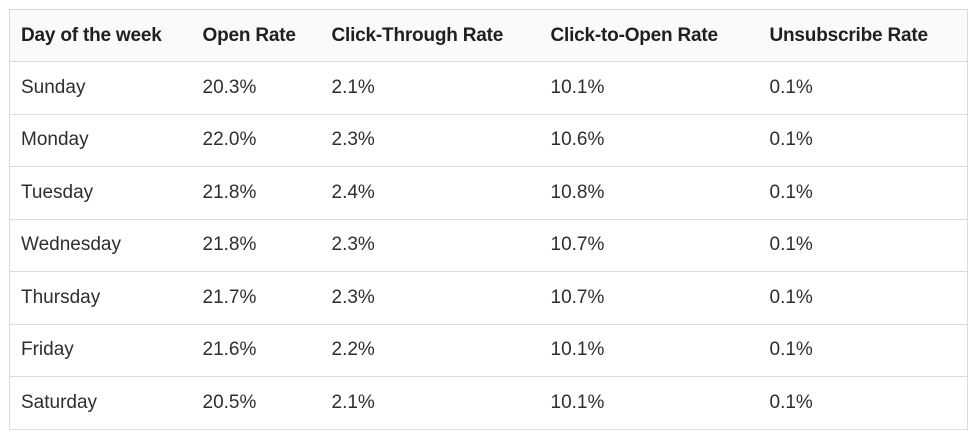  I want to click on cell-day: Saturday, so click(100, 403).